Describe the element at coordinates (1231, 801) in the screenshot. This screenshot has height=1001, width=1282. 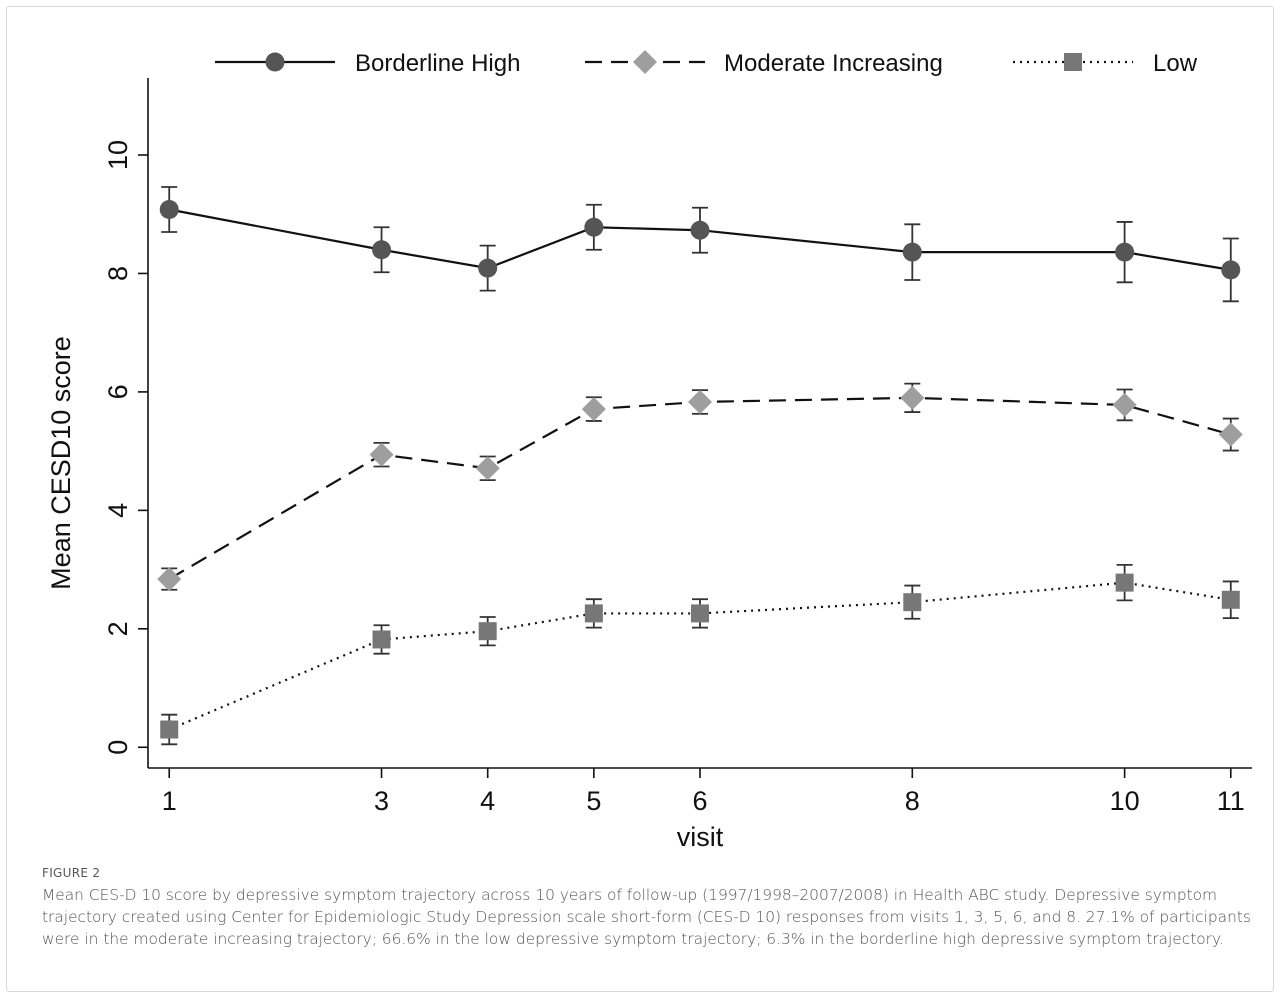
I see `x-tick-label: 11` at that location.